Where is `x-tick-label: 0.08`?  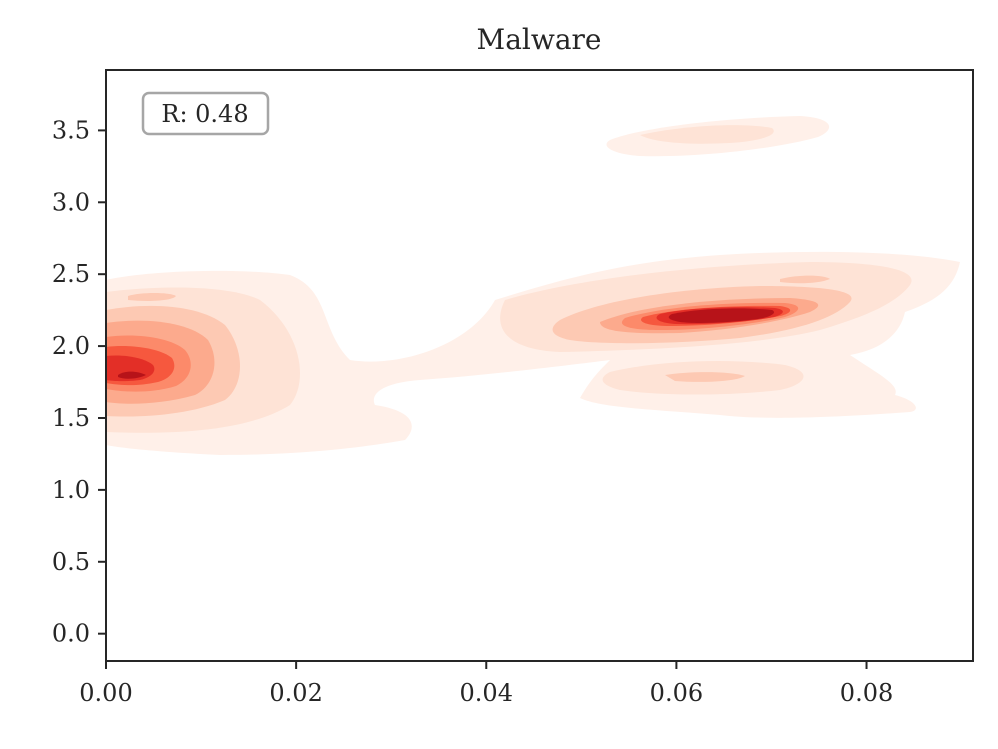
x-tick-label: 0.08 is located at coordinates (866, 693).